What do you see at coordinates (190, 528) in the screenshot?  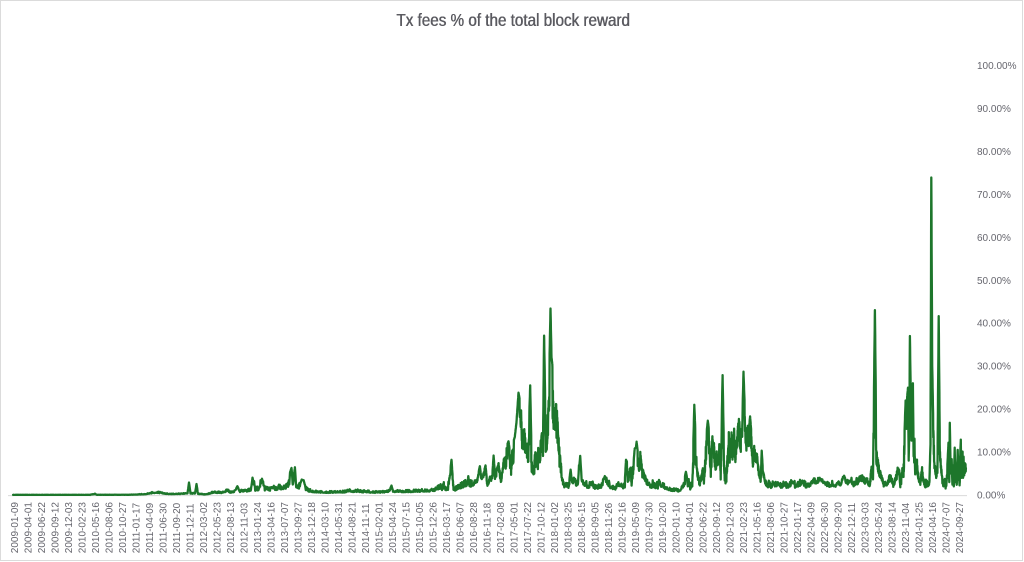 I see `svg-text: 2011-12-11` at bounding box center [190, 528].